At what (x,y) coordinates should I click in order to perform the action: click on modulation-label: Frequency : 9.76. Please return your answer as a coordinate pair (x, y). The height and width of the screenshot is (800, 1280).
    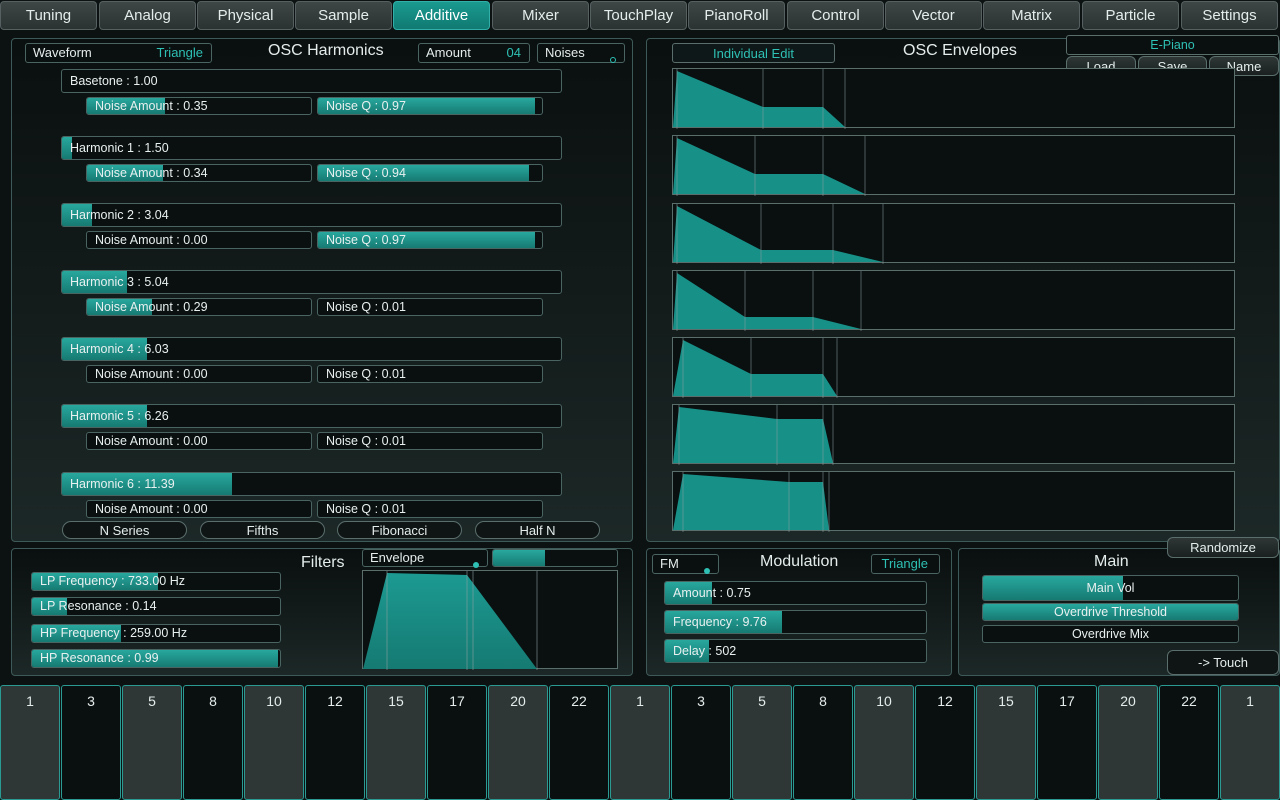
    Looking at the image, I should click on (720, 622).